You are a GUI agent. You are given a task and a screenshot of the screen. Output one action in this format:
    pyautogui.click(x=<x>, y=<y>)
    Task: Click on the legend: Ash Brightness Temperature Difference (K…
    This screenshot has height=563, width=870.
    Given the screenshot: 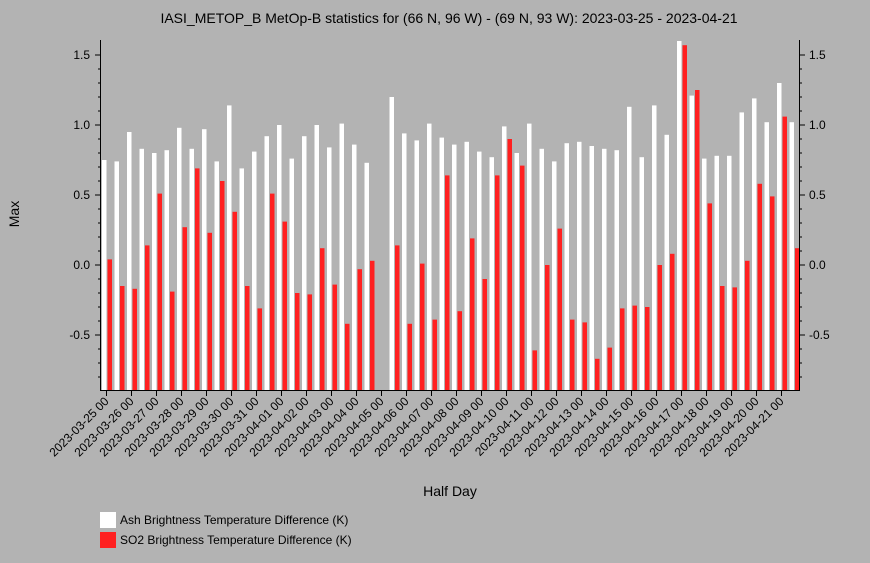 What is the action you would take?
    pyautogui.click(x=226, y=530)
    